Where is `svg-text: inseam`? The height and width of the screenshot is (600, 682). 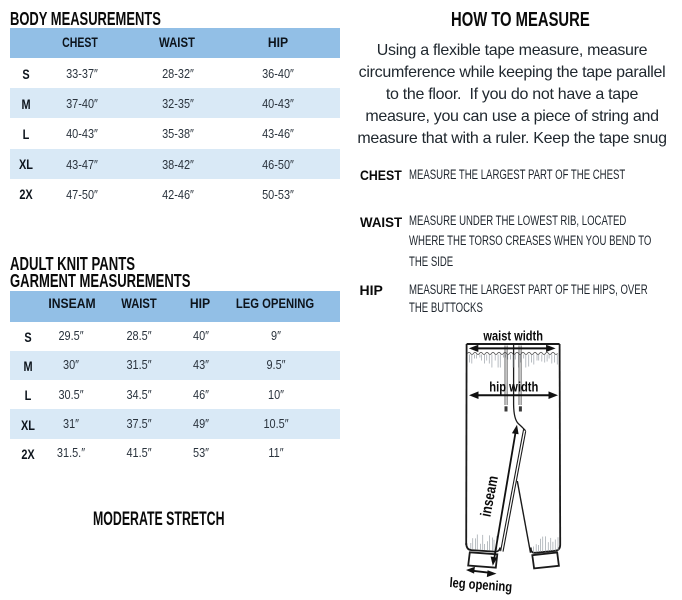
svg-text: inseam is located at coordinates (489, 496).